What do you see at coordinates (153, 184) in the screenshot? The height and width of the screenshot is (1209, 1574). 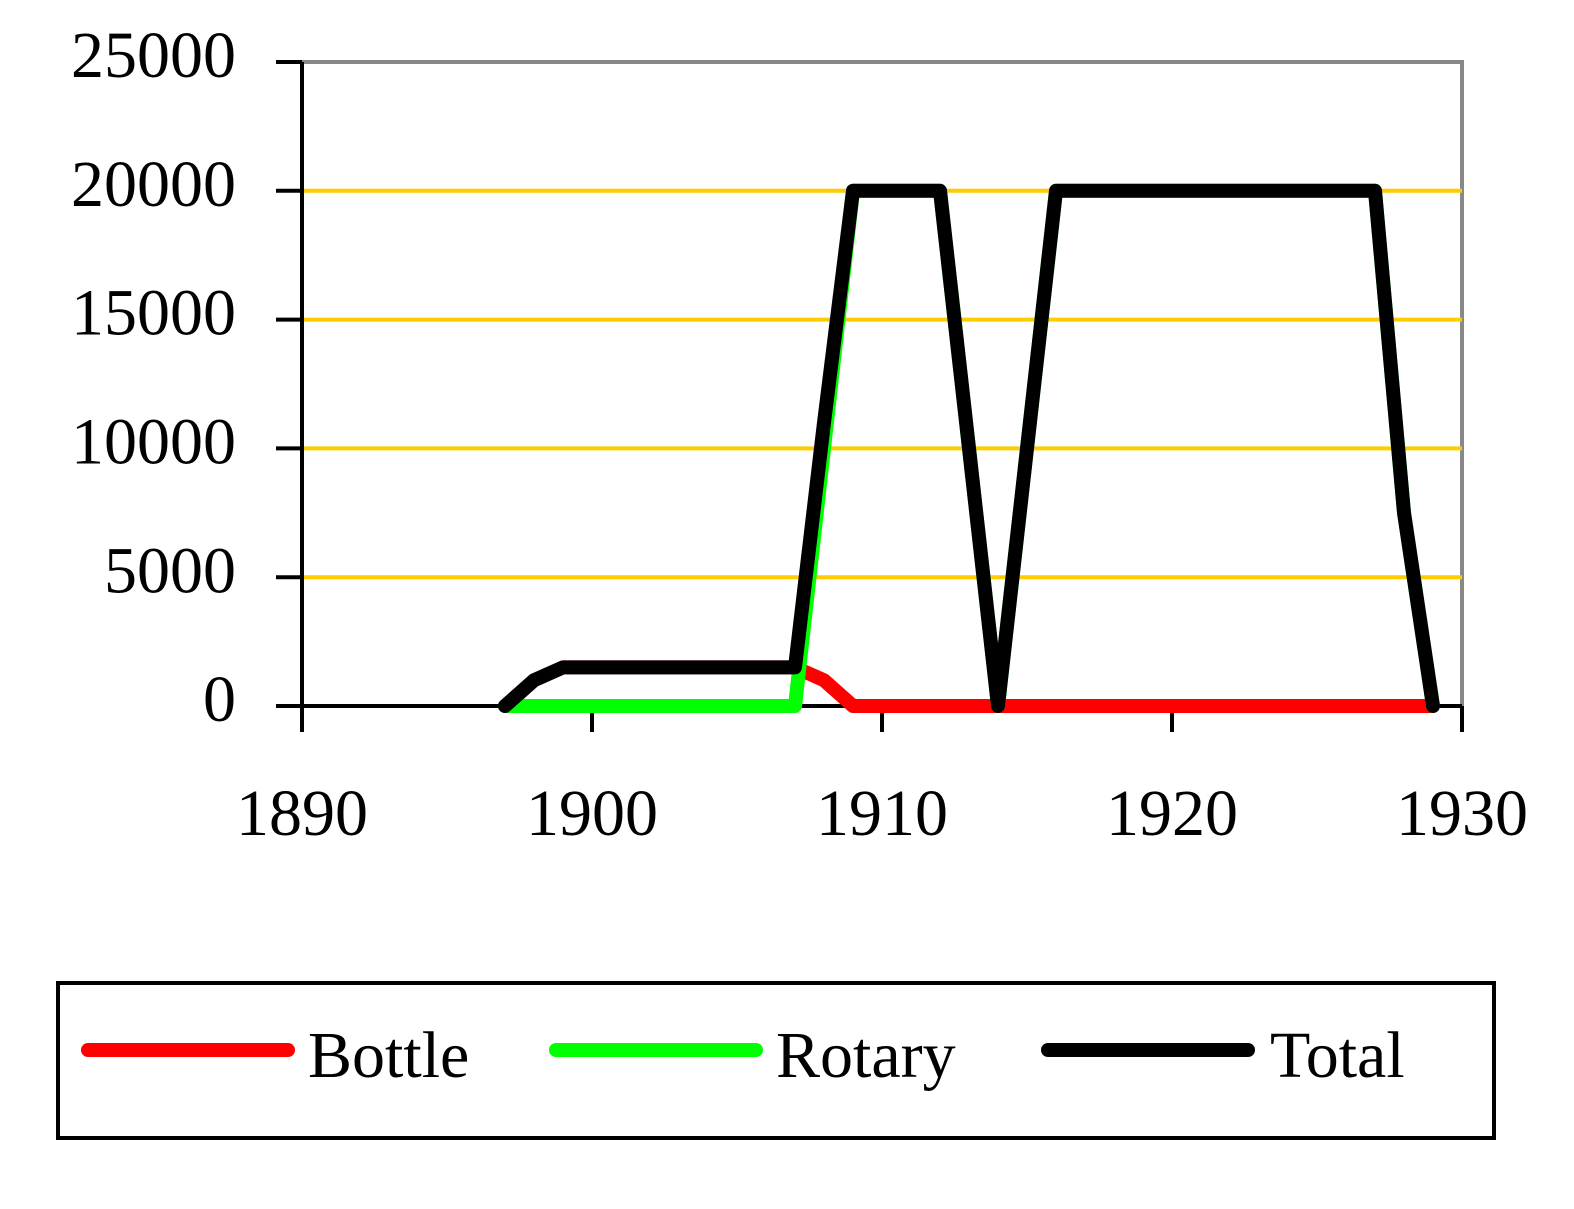 I see `y-tick-label: 20000` at bounding box center [153, 184].